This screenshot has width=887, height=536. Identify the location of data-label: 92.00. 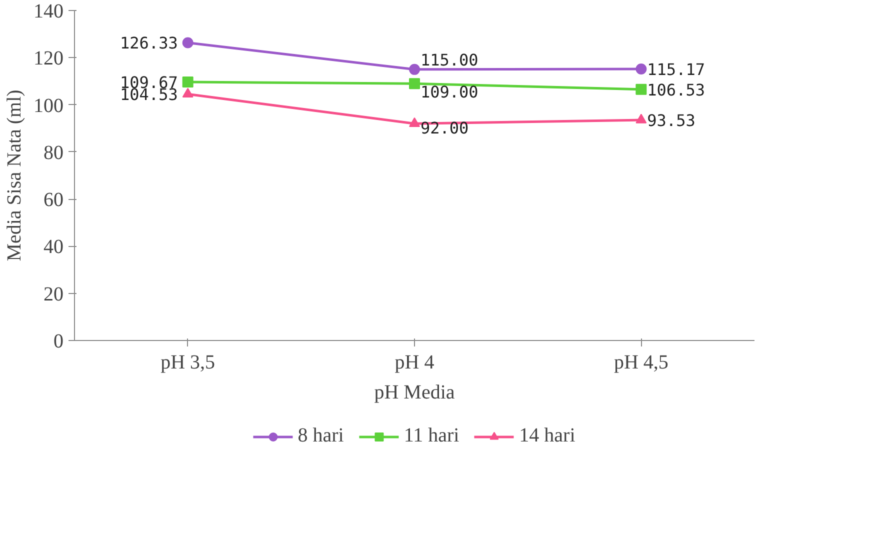
(444, 128).